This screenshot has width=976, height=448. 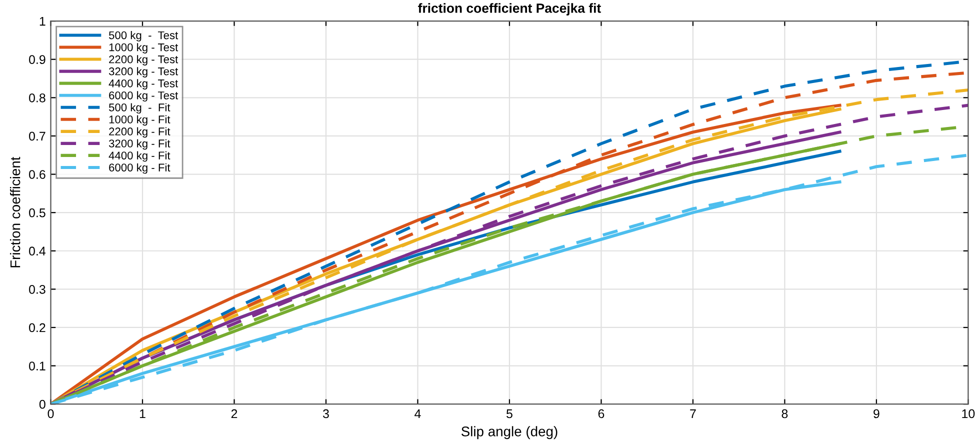 I want to click on y-tick-label: 0, so click(x=42, y=404).